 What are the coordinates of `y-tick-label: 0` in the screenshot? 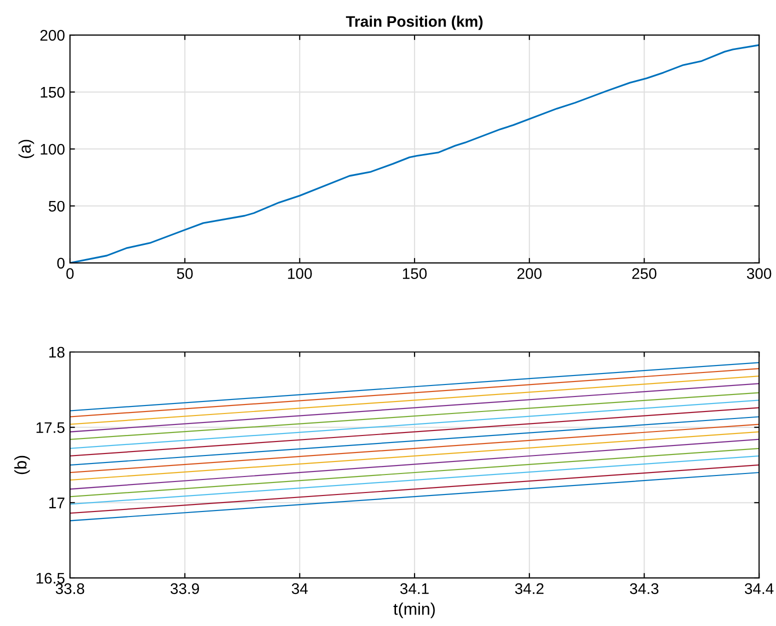 It's located at (61, 263).